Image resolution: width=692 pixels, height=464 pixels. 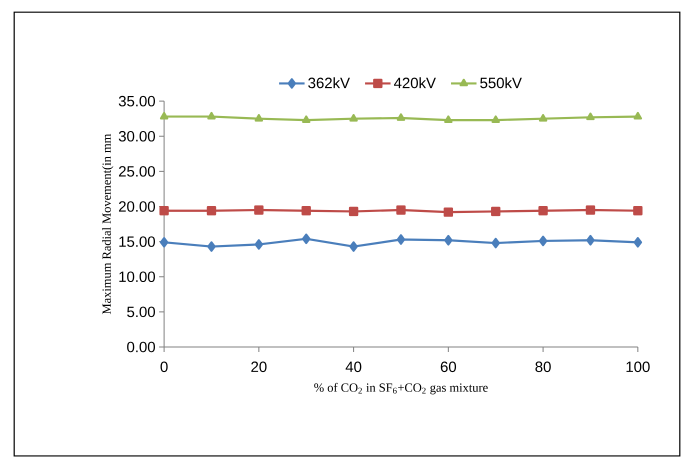 I want to click on x-tick-label: 100, so click(x=638, y=366).